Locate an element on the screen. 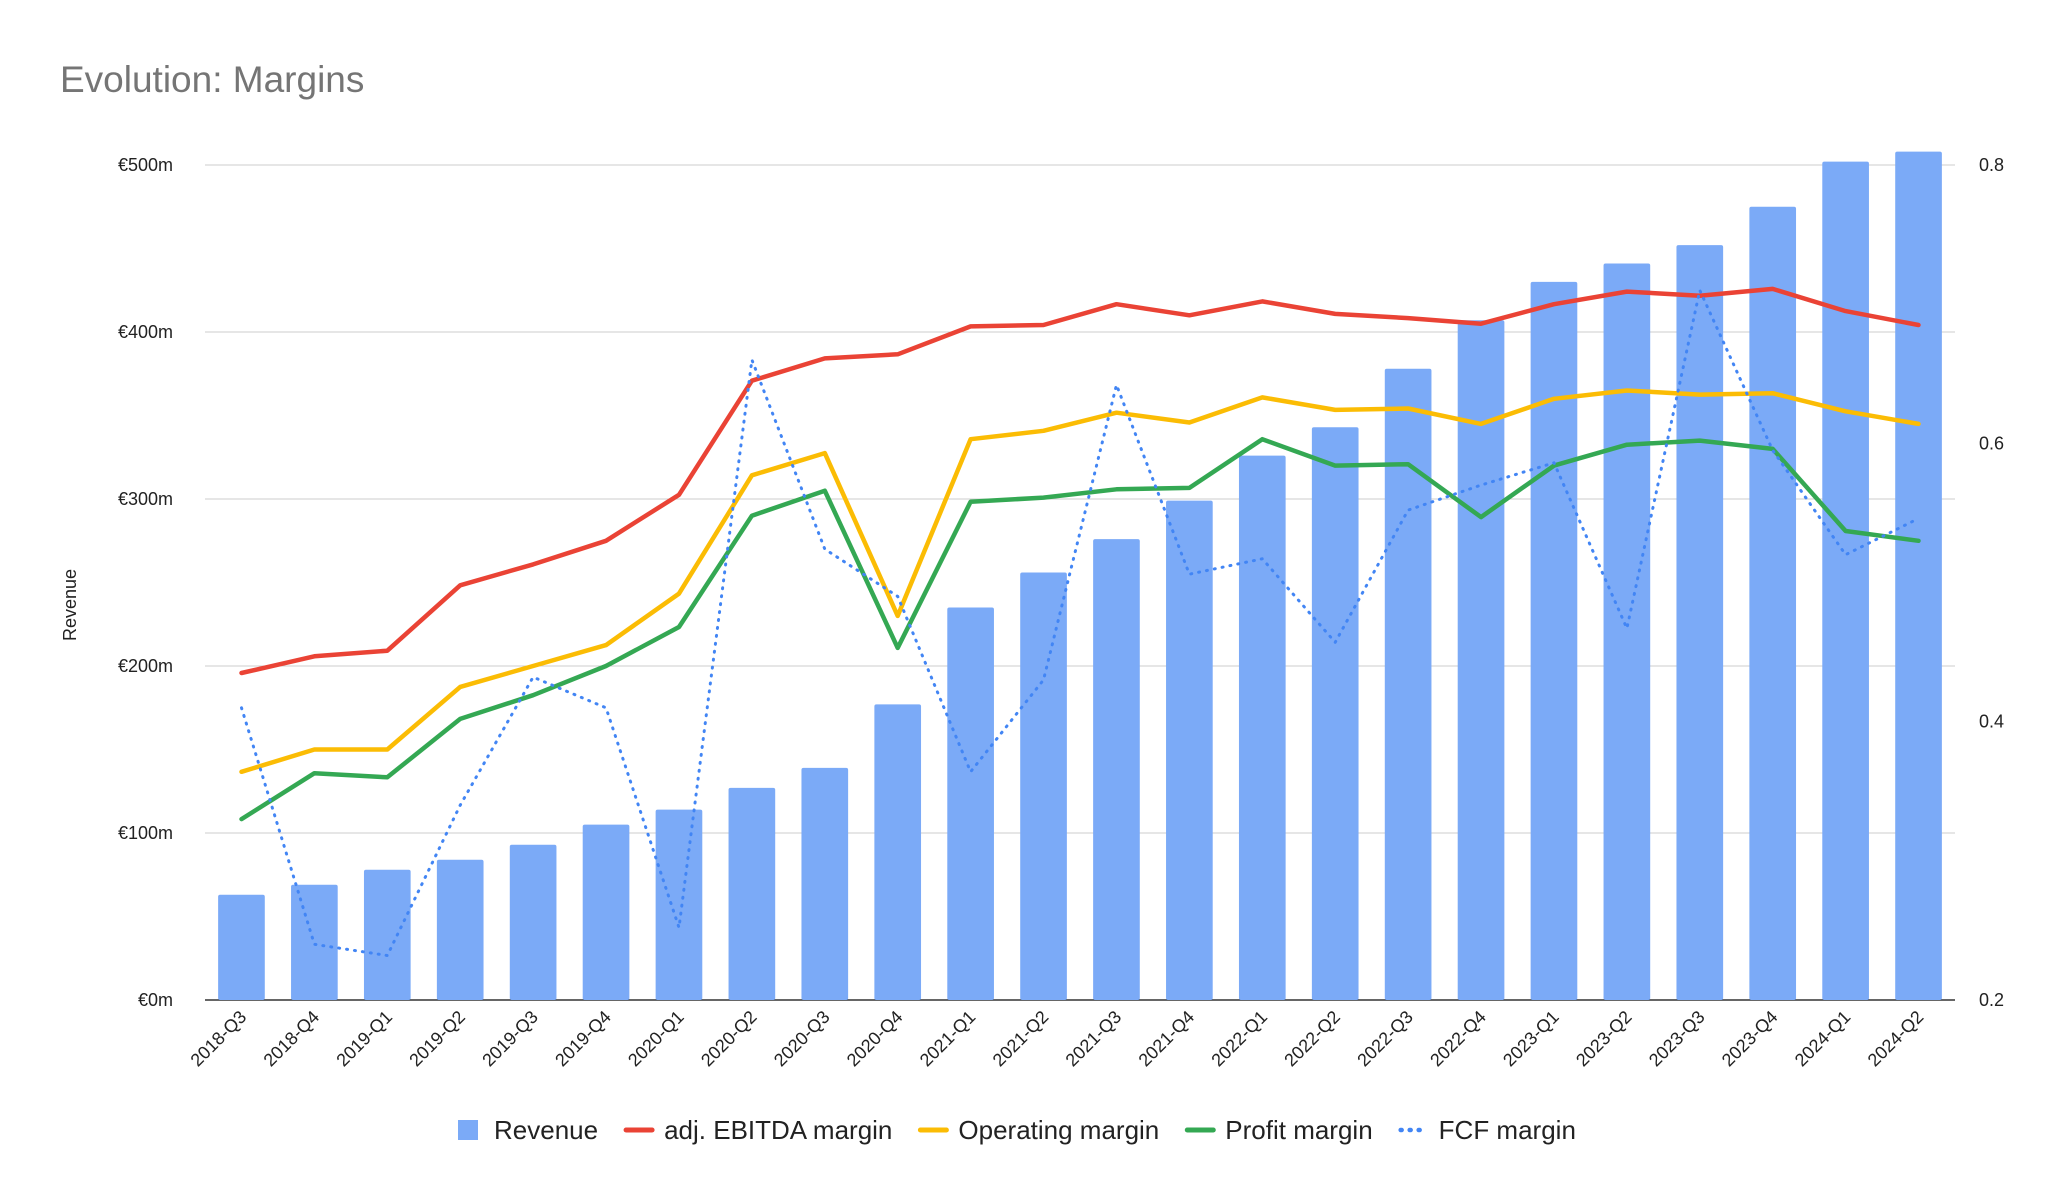 The height and width of the screenshot is (1187, 2048). x-tick-label: 2018-Q3 is located at coordinates (219, 1039).